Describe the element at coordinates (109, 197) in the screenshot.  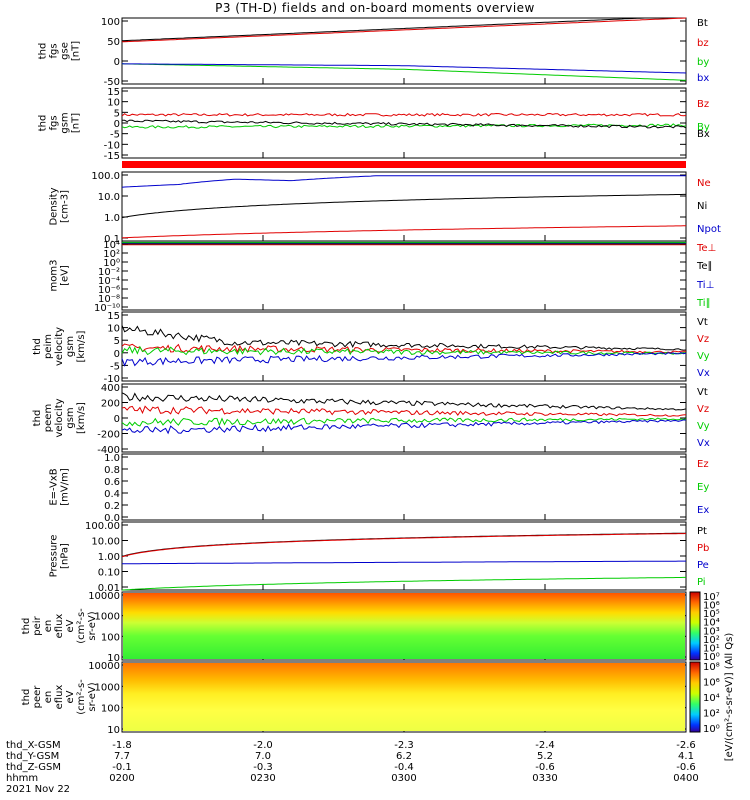
I see `y-tick-label: 10.0` at that location.